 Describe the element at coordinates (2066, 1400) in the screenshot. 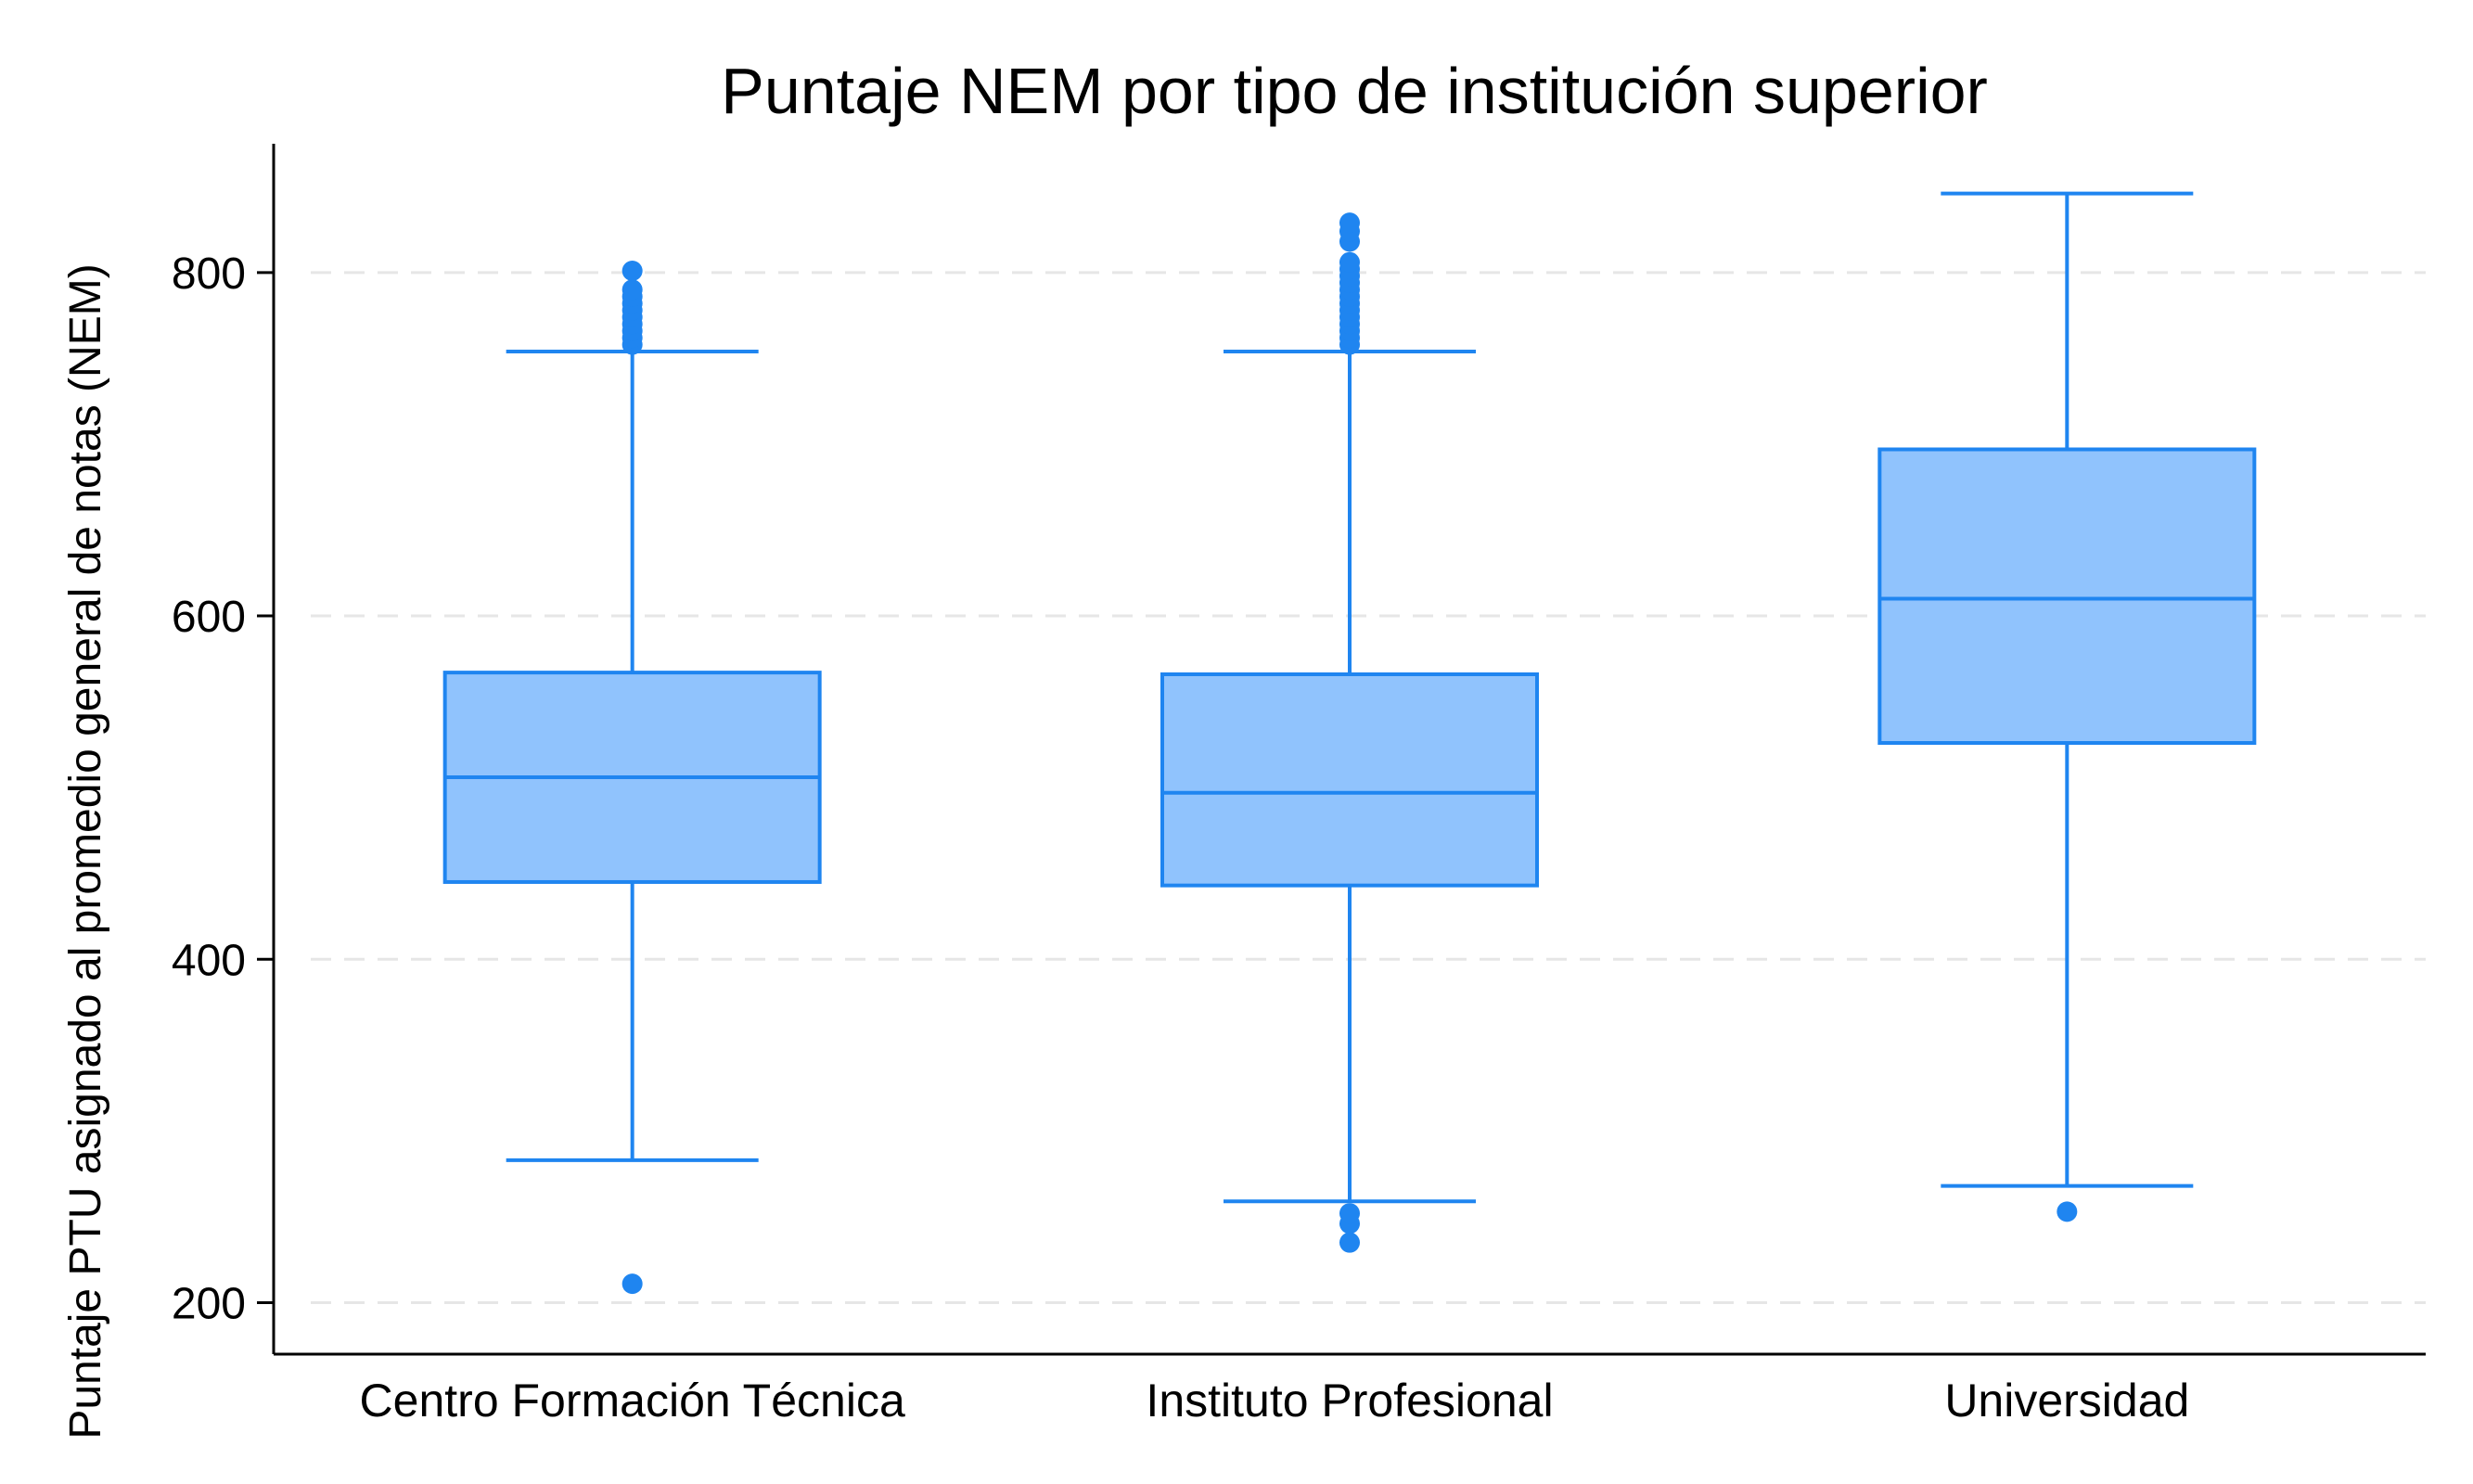

I see `x-category-label-3: Universidad` at that location.